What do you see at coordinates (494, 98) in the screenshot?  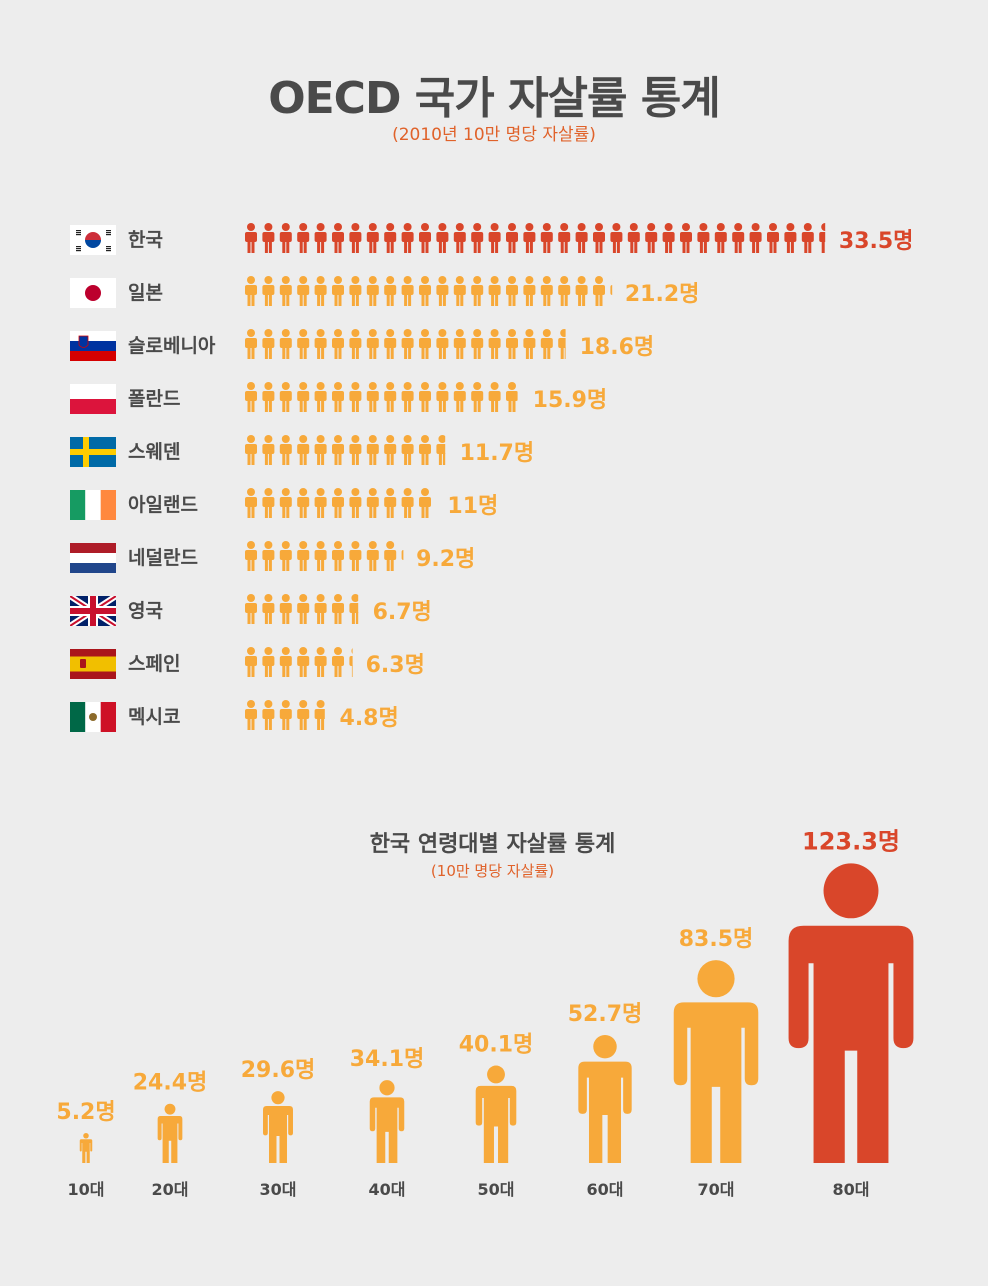 I see `chart-title: OECD 국가 자살률 통계` at bounding box center [494, 98].